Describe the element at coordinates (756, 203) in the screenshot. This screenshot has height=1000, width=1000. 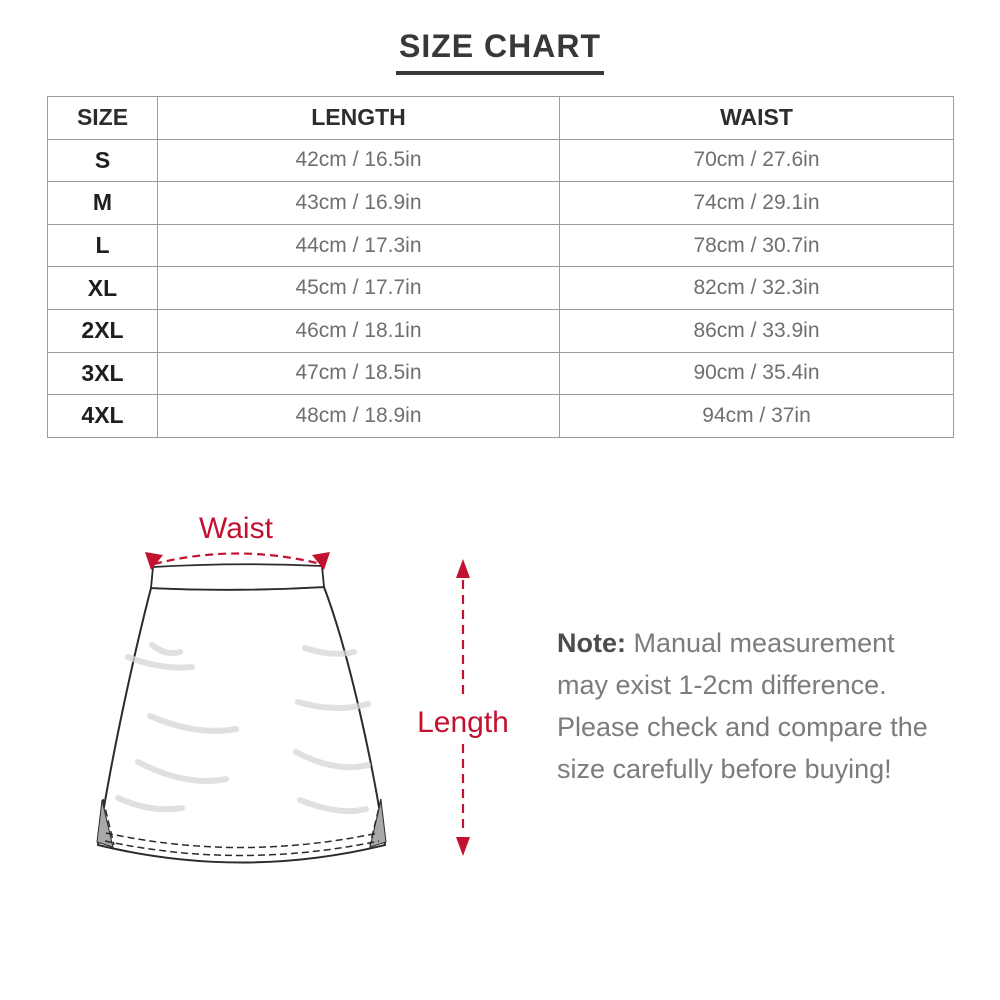
I see `waist-value: 74cm / 29.1in` at that location.